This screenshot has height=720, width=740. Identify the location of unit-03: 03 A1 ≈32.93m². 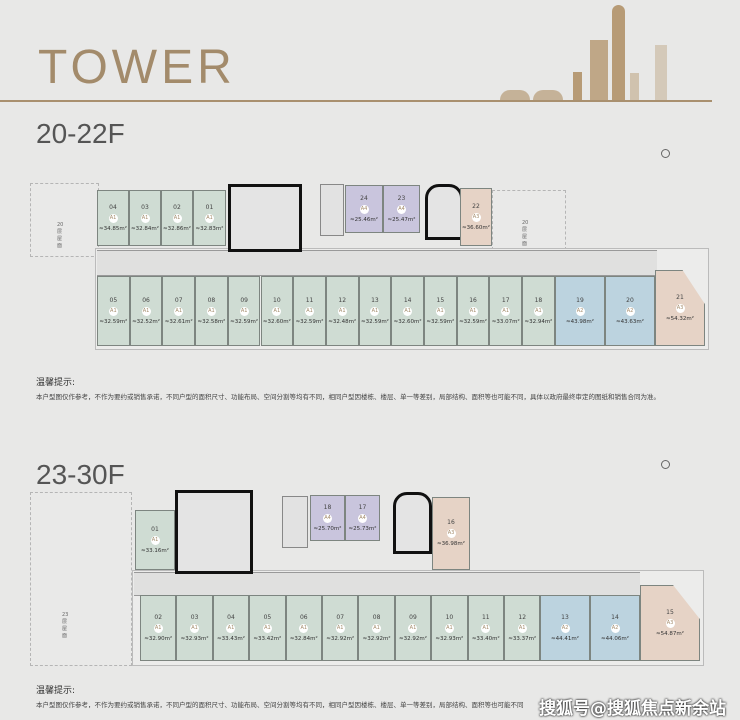
(194, 628).